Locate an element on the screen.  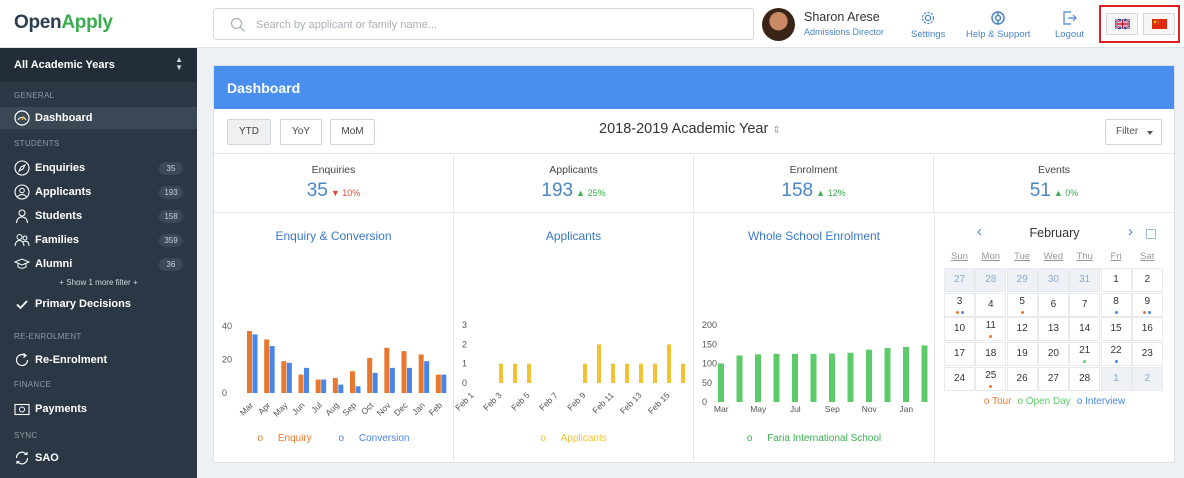
x-tick-label: Feb 9 is located at coordinates (576, 401).